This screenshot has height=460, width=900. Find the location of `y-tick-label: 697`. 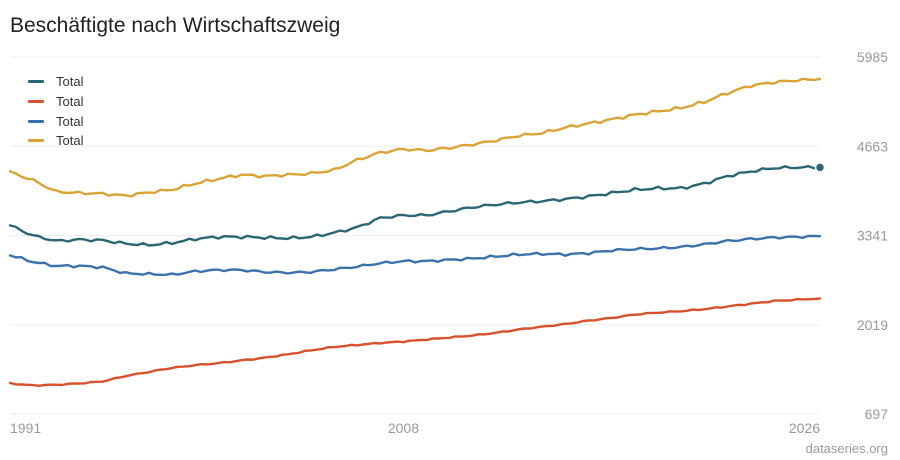

y-tick-label: 697 is located at coordinates (877, 414).